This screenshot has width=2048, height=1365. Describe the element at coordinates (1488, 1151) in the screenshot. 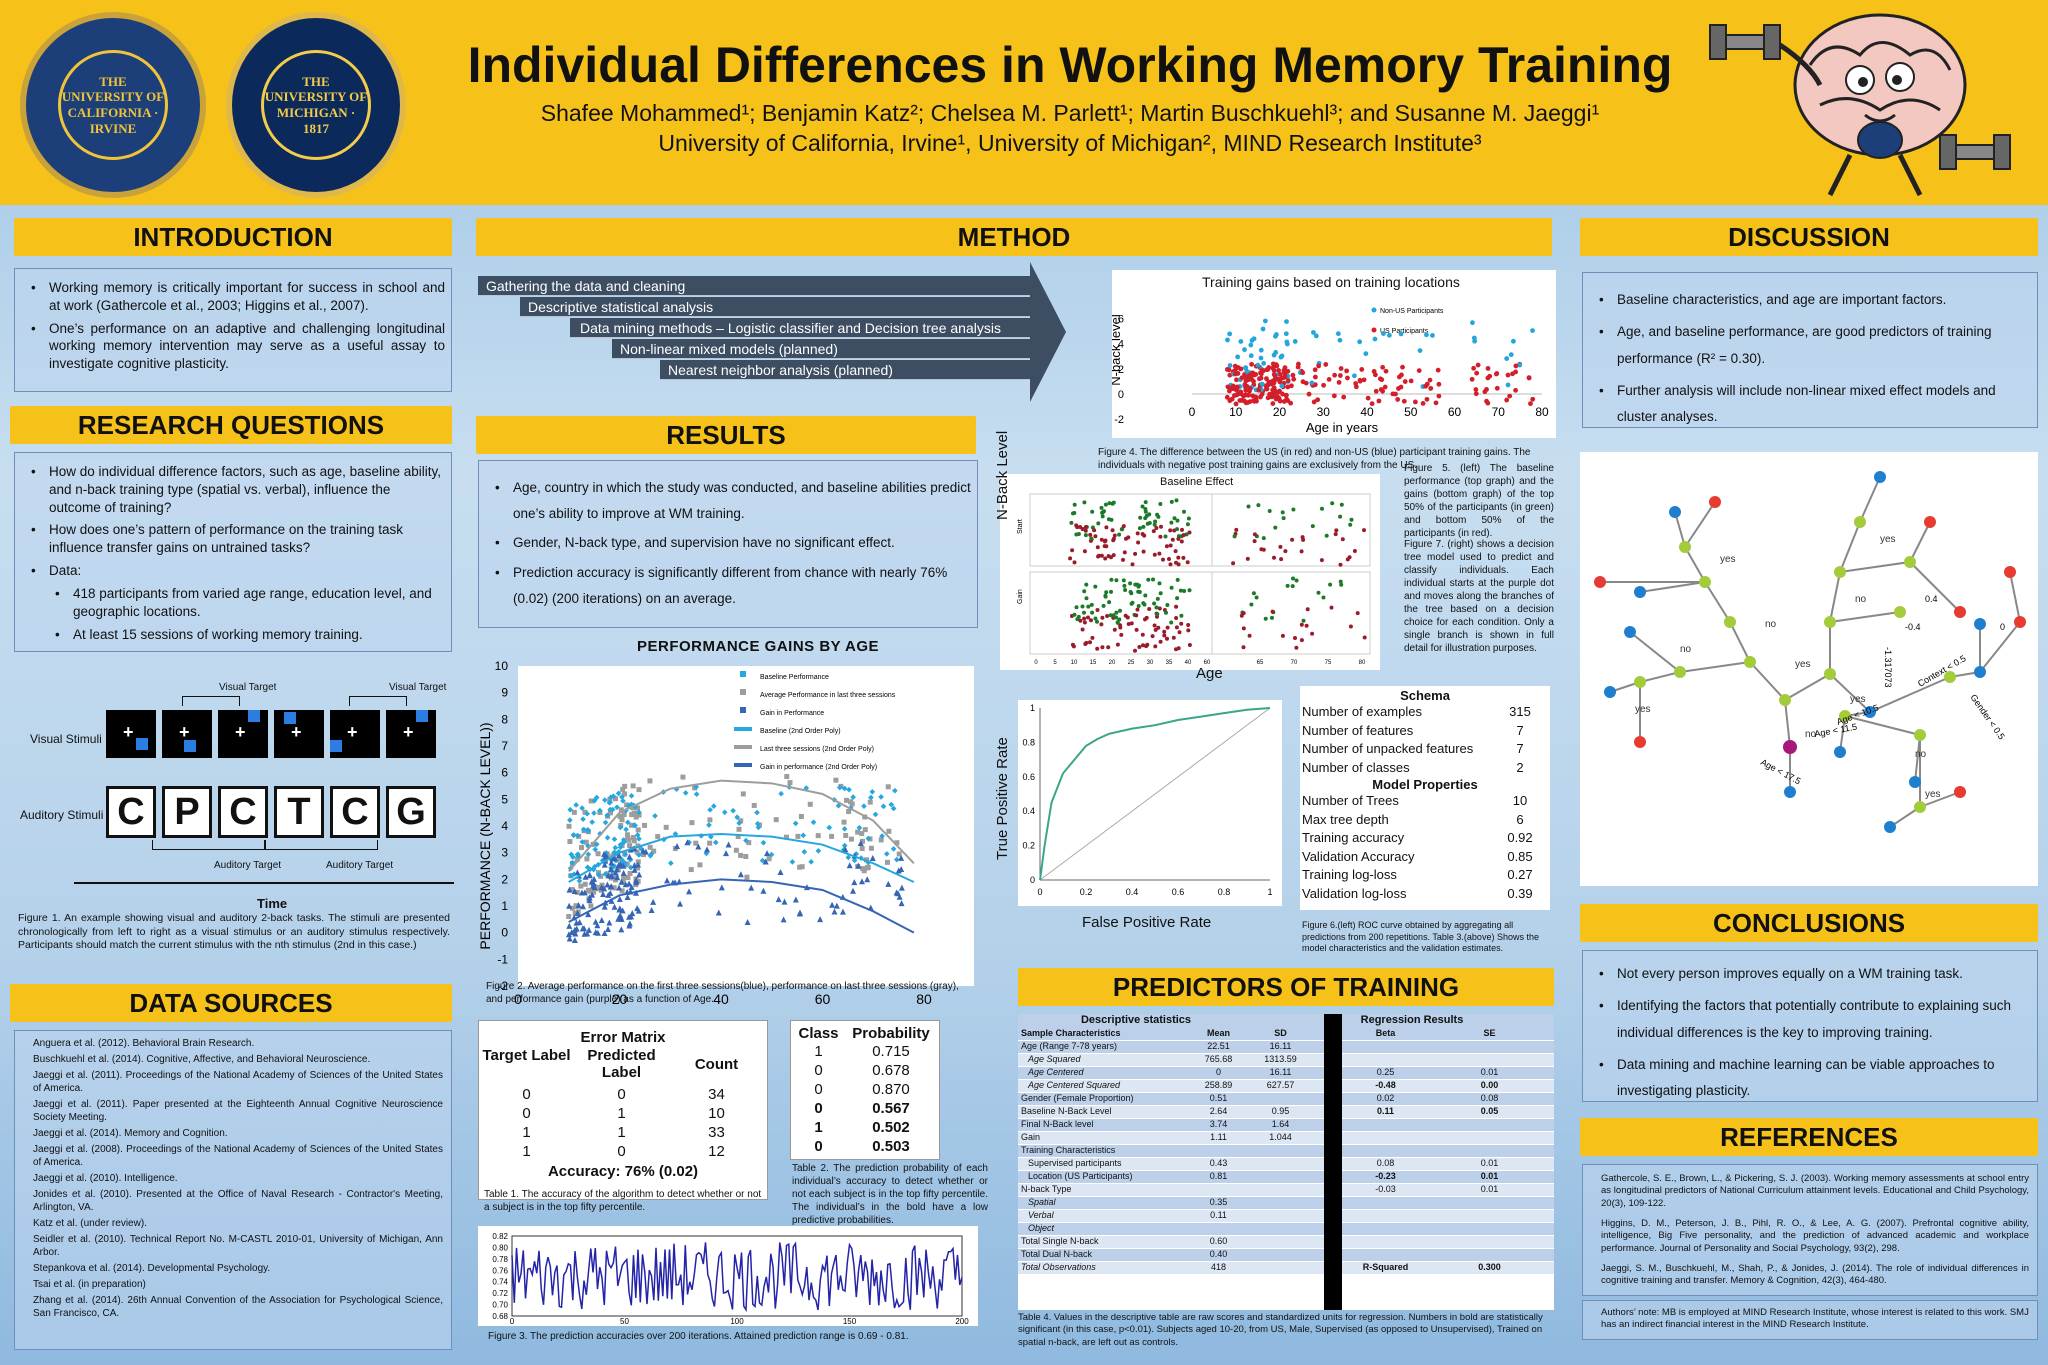

I see `se-cell` at that location.